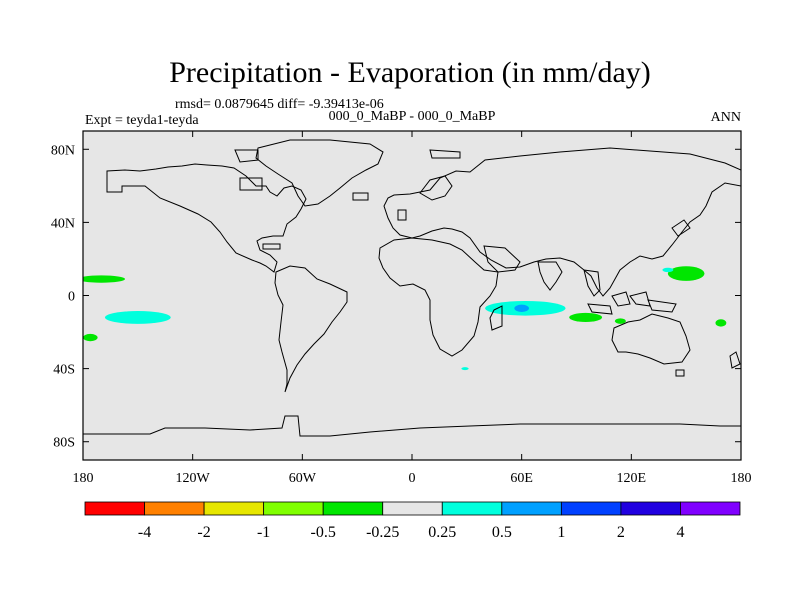 The height and width of the screenshot is (600, 800). Describe the element at coordinates (621, 532) in the screenshot. I see `colorbar-label: 2` at that location.